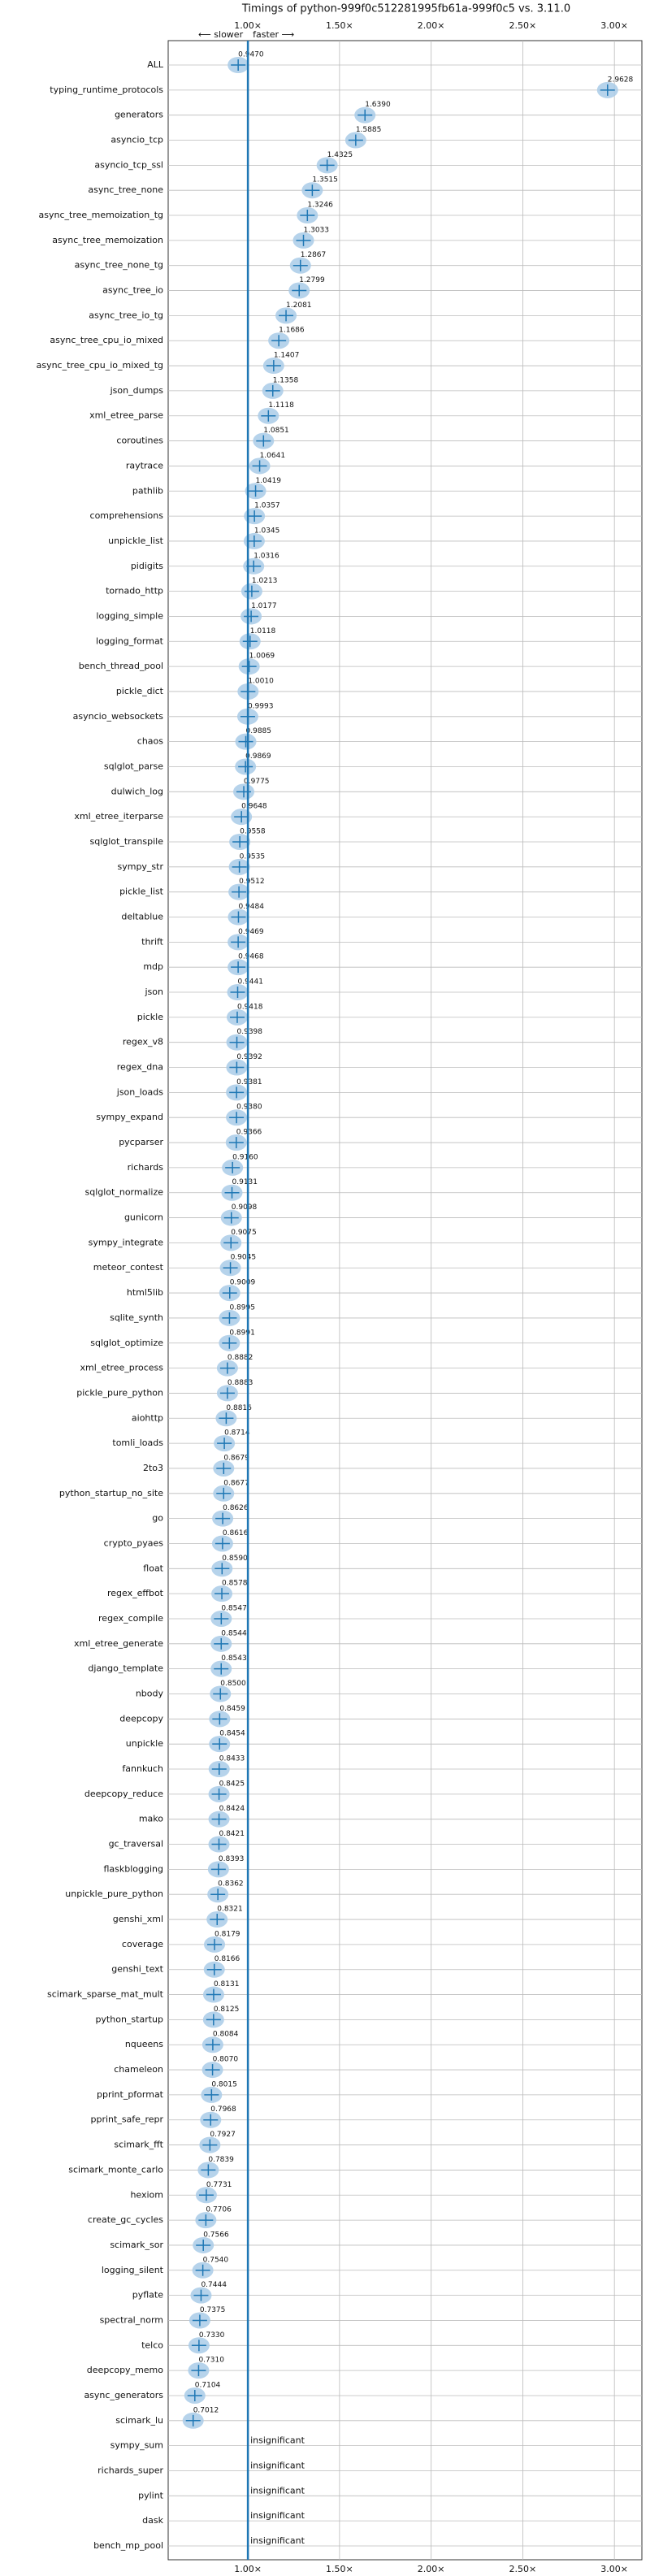 This screenshot has width=650, height=2576. Describe the element at coordinates (129, 1117) in the screenshot. I see `y-tick-label: sympy_expand` at that location.